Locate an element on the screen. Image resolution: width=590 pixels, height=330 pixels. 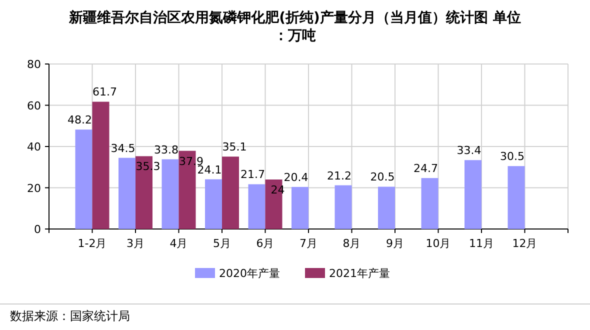
y-tick-label: 60 is located at coordinates (34, 105).